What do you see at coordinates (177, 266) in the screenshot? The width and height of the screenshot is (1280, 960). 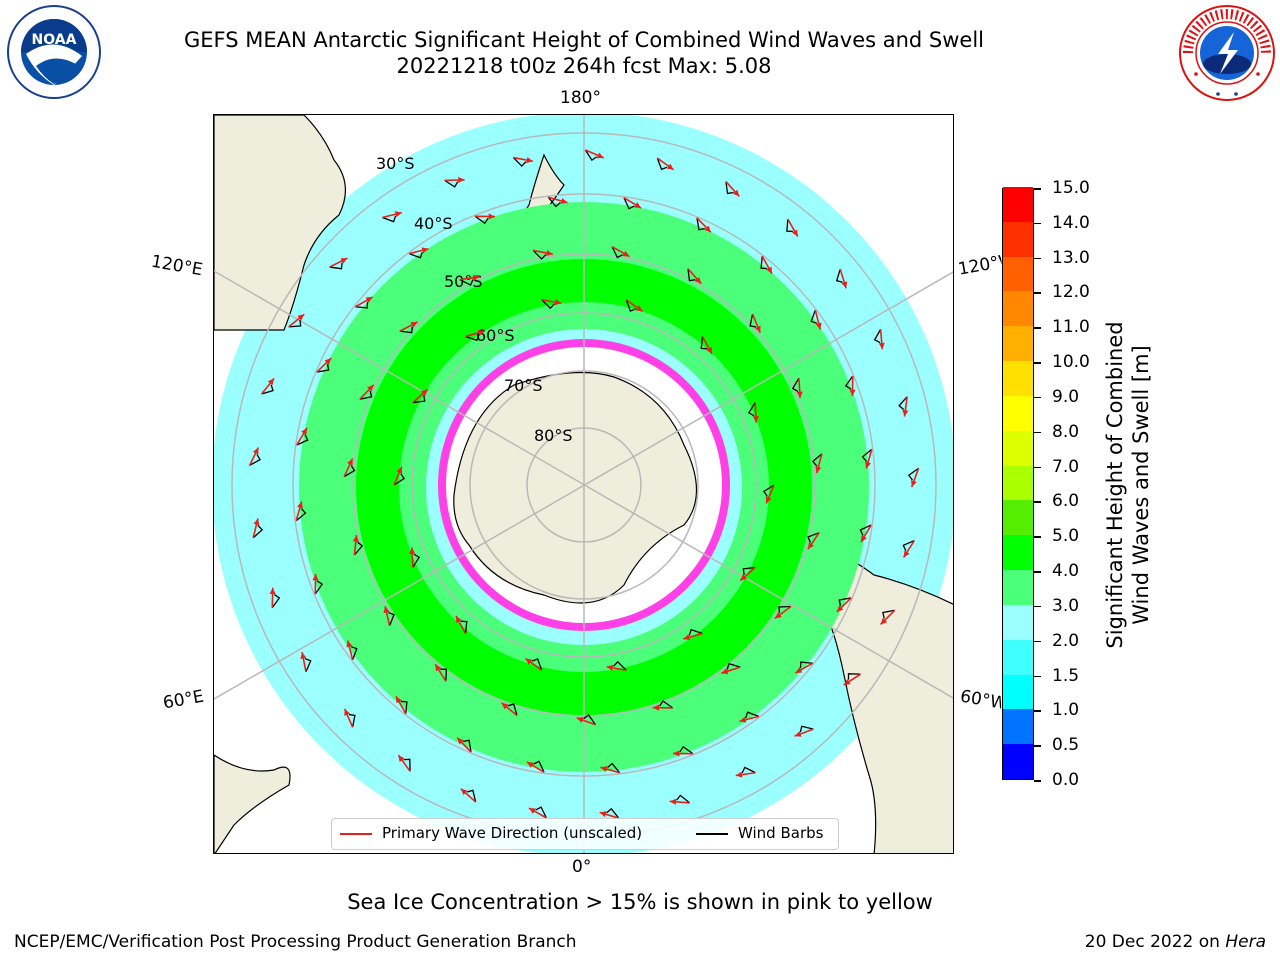 I see `lon-label-120e: 120°E` at bounding box center [177, 266].